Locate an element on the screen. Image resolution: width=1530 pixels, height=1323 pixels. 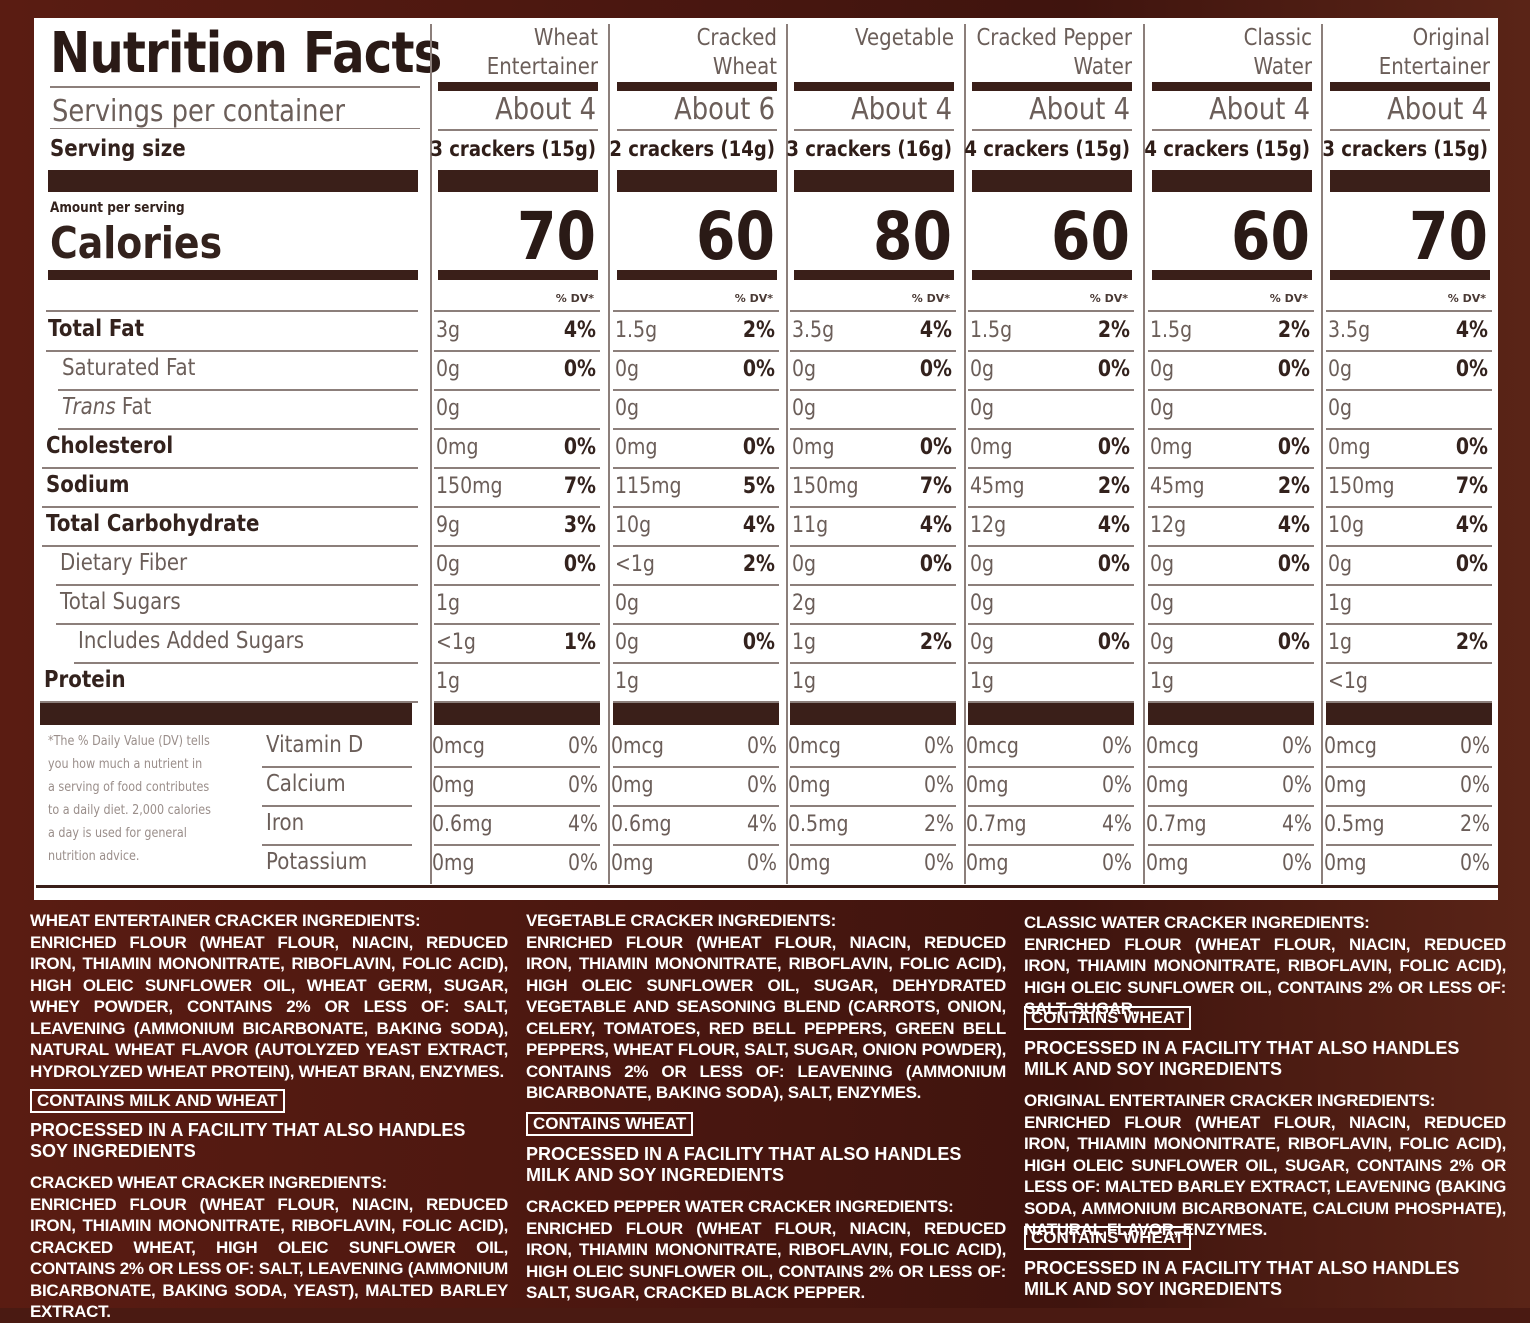
ingredients-heading: WHEAT ENTERTAINER CRACKER INGREDIENTS: is located at coordinates (225, 920).